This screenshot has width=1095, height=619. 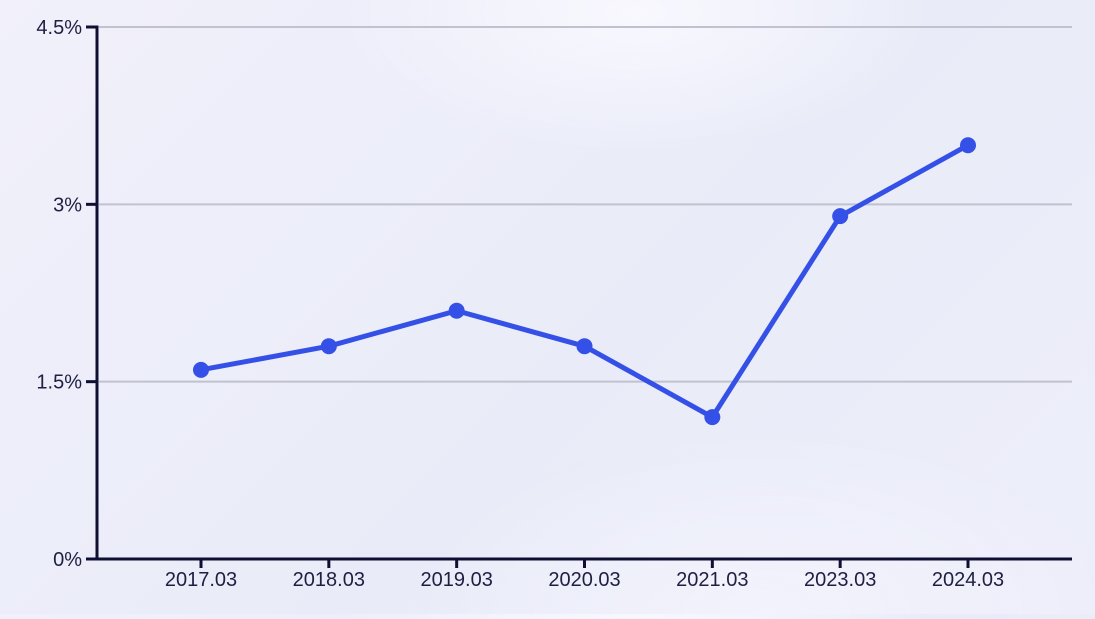 I want to click on x-tick-label: 2021.03, so click(x=712, y=580).